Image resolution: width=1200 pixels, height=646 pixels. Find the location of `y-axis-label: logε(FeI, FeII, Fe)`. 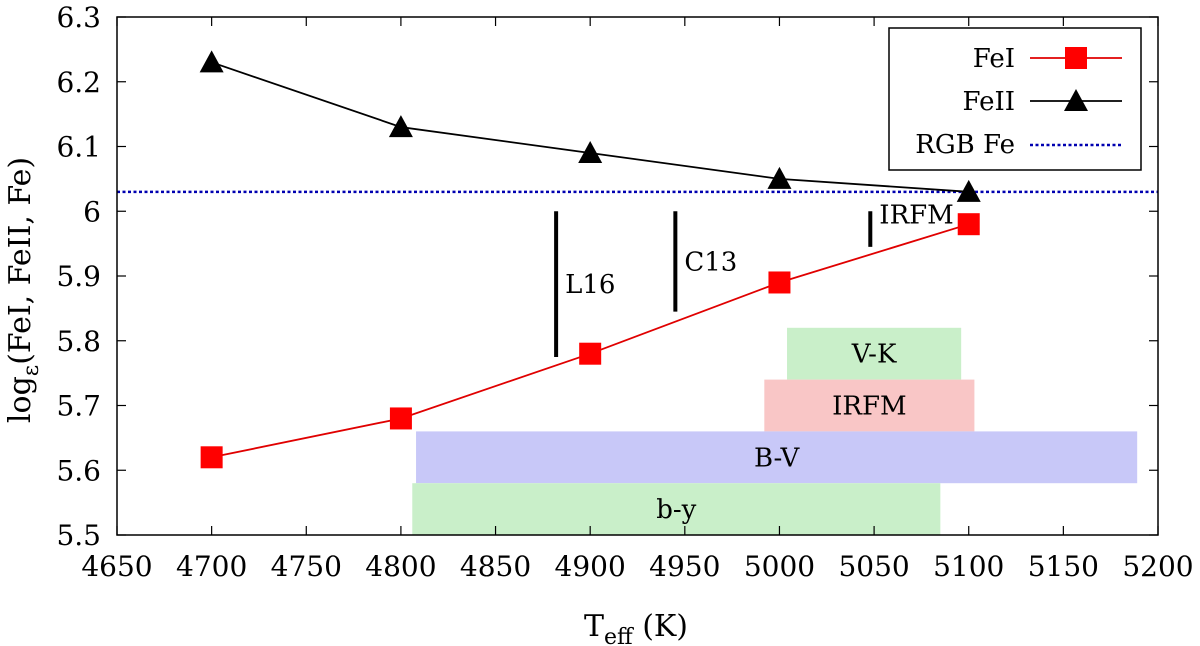

y-axis-label: logε(FeI, FeII, Fe) is located at coordinates (23, 290).